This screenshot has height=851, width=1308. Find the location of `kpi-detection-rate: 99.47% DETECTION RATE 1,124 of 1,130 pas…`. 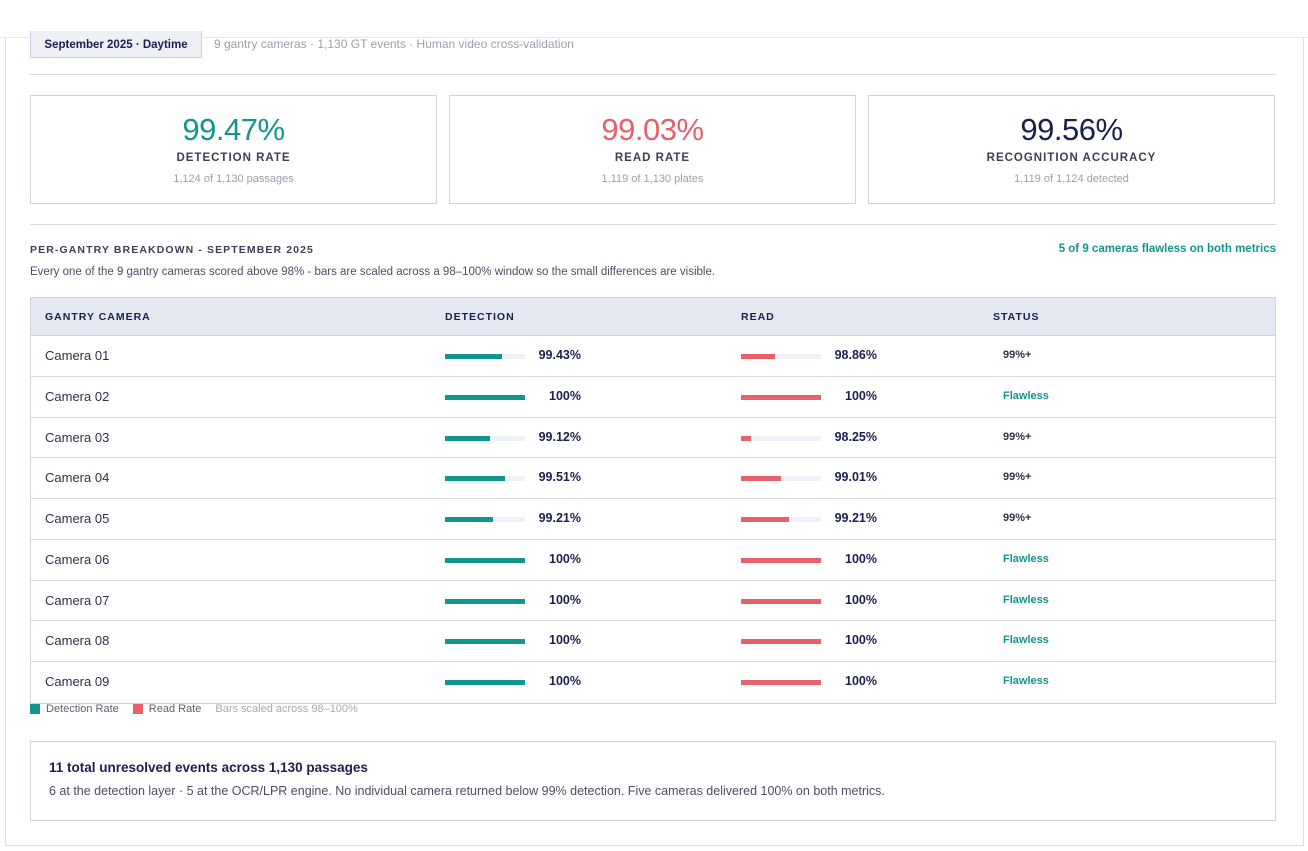

kpi-detection-rate: 99.47% DETECTION RATE 1,124 of 1,130 pas… is located at coordinates (233, 149).